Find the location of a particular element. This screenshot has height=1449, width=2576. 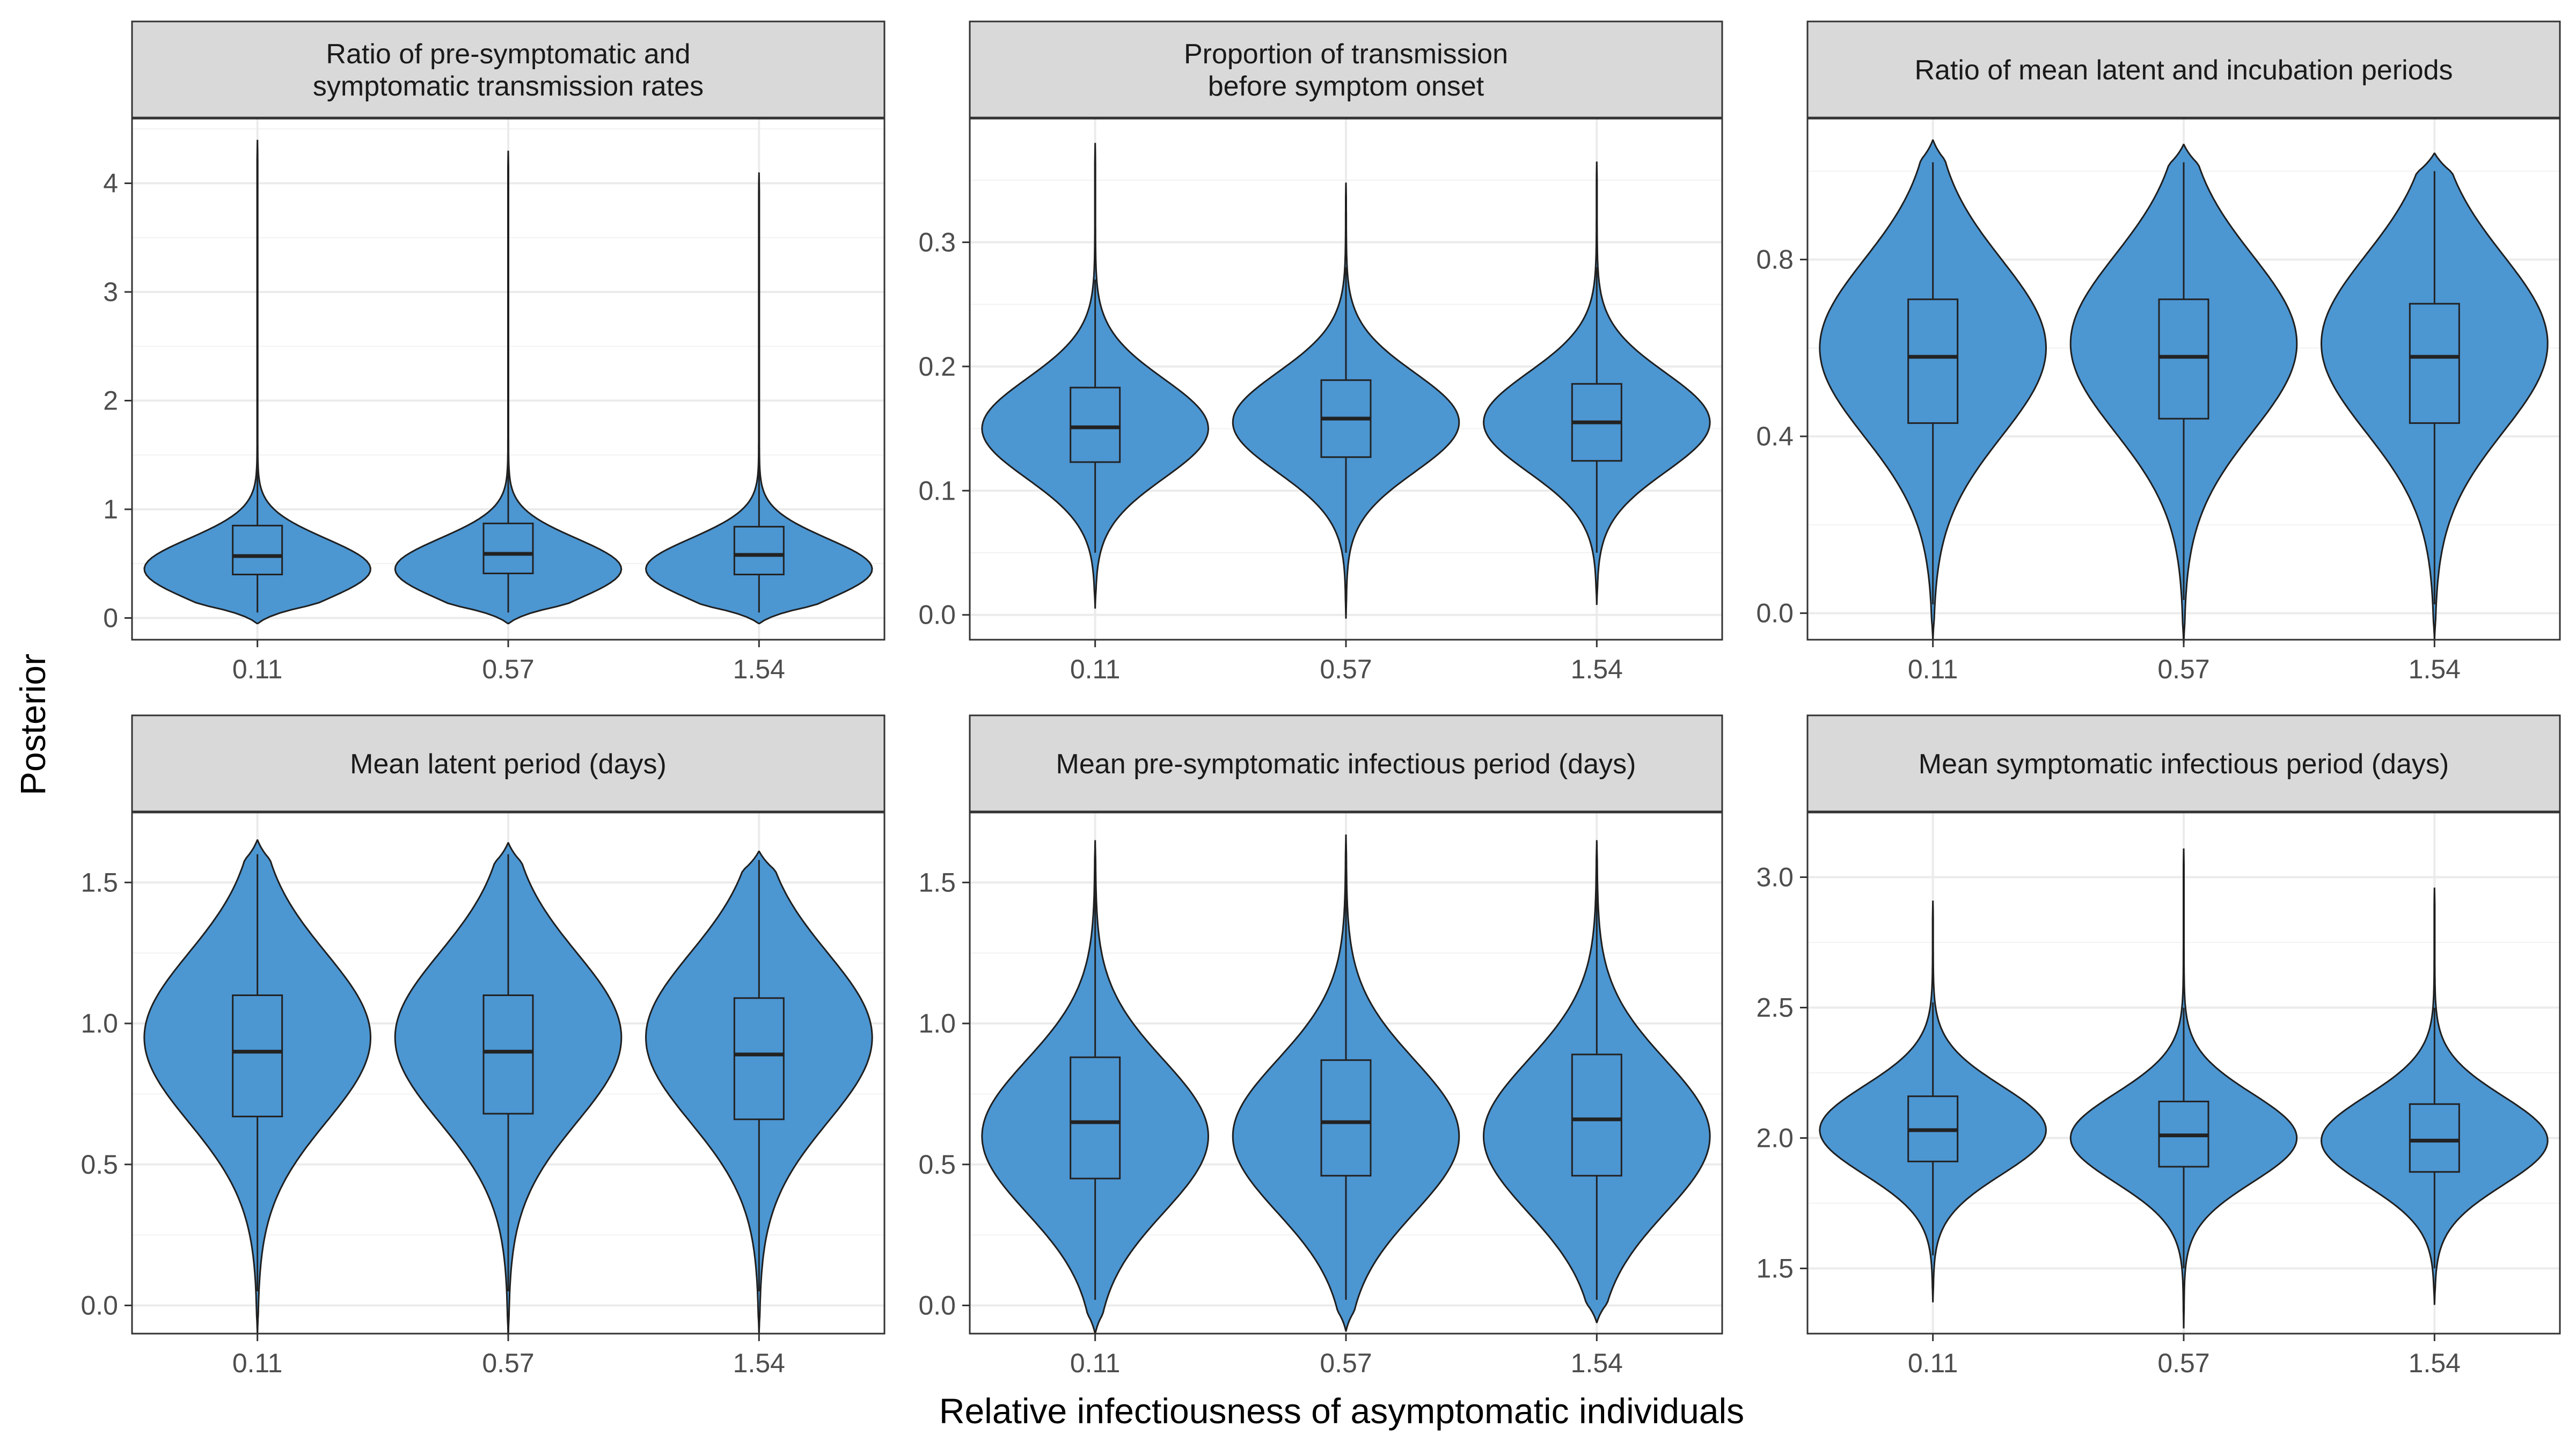

y-tick-label: 2 is located at coordinates (110, 401).